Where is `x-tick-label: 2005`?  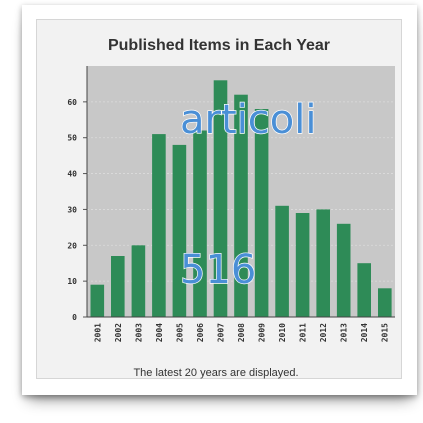
x-tick-label: 2005 is located at coordinates (179, 332).